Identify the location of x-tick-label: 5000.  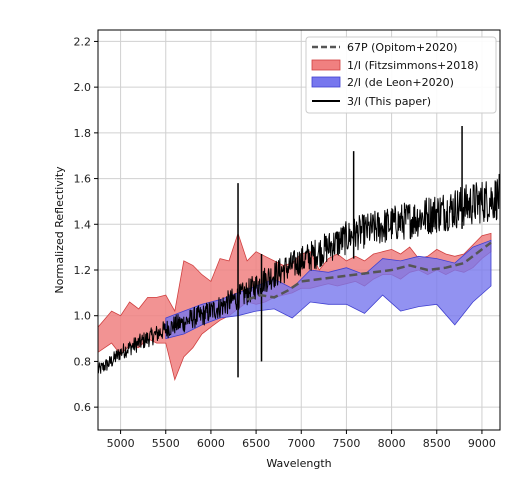
(121, 443).